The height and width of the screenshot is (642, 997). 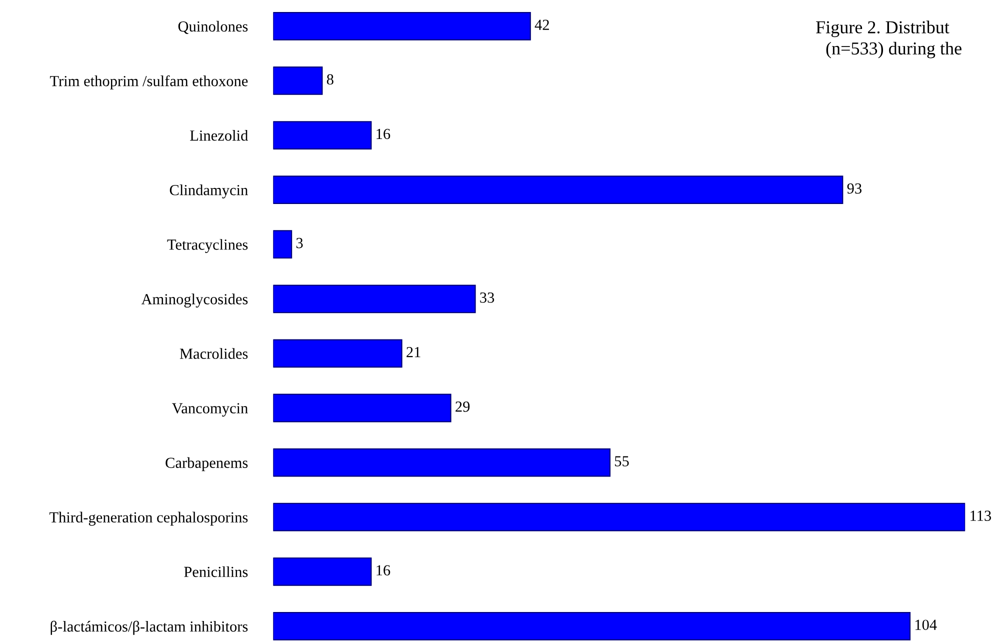 What do you see at coordinates (926, 625) in the screenshot?
I see `data-label: 104` at bounding box center [926, 625].